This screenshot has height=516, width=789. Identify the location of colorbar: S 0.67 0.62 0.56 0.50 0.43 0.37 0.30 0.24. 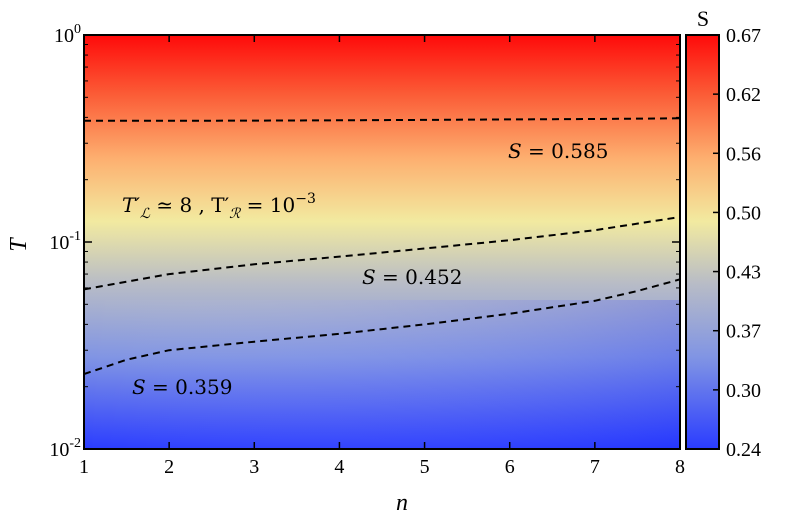
(723, 233).